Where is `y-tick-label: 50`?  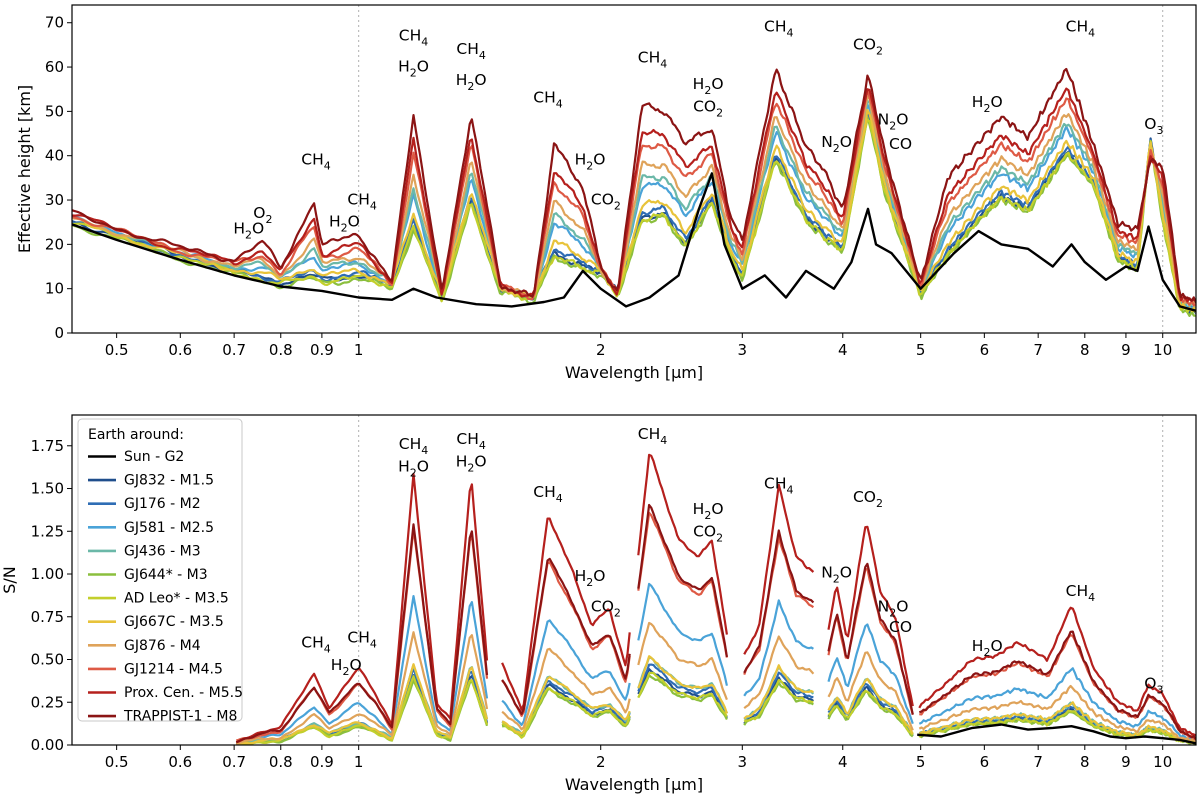
y-tick-label: 50 is located at coordinates (54, 111).